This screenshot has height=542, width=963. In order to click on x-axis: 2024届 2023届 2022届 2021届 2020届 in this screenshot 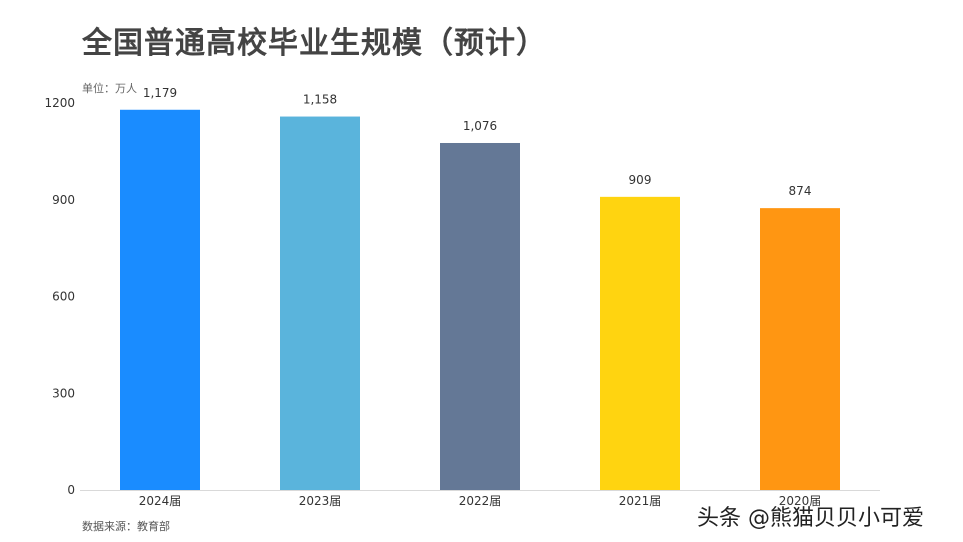, I will do `click(480, 501)`.